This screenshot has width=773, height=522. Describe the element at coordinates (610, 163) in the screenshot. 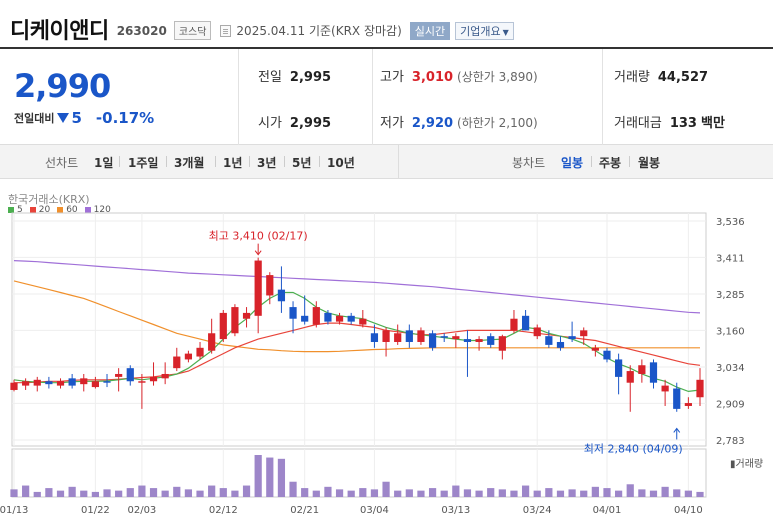

I see `candle-weekly: 주봉` at that location.